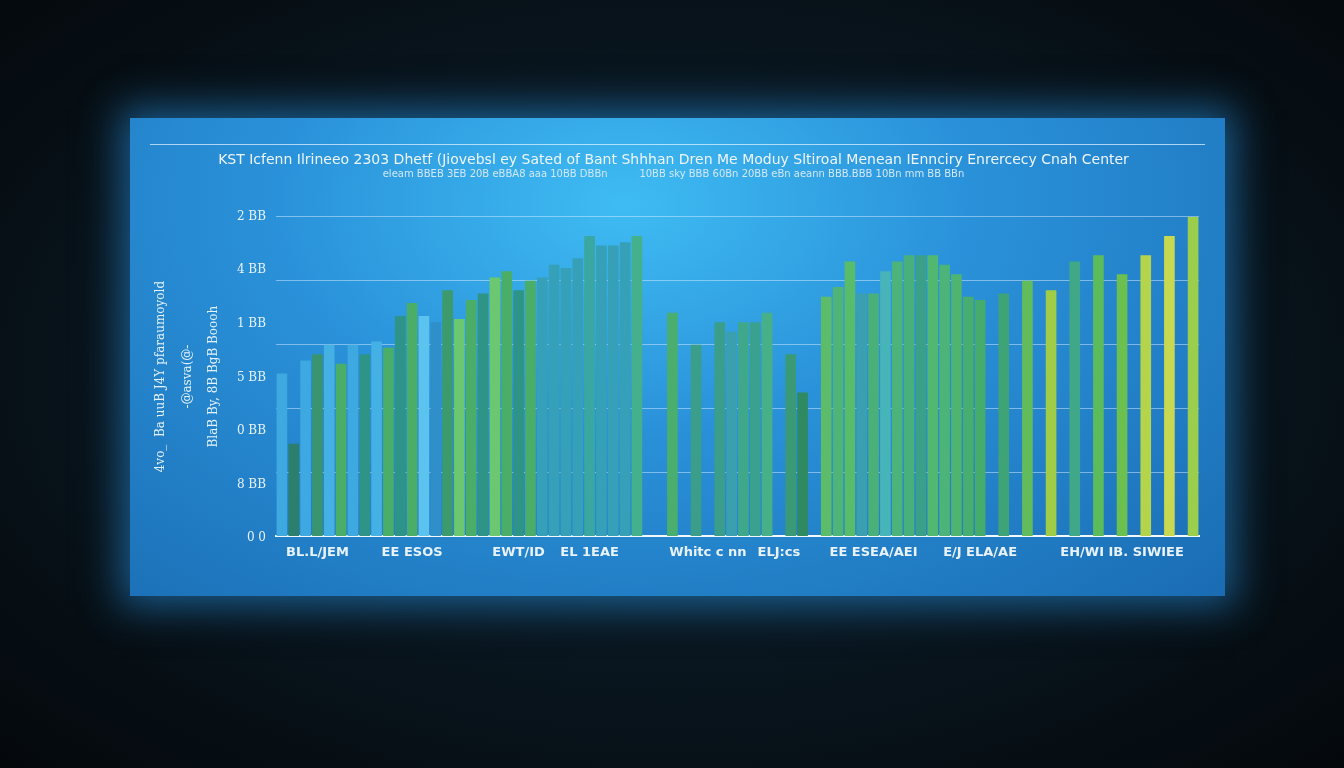 The width and height of the screenshot is (1344, 768). What do you see at coordinates (256, 537) in the screenshot?
I see `text: 0 0` at bounding box center [256, 537].